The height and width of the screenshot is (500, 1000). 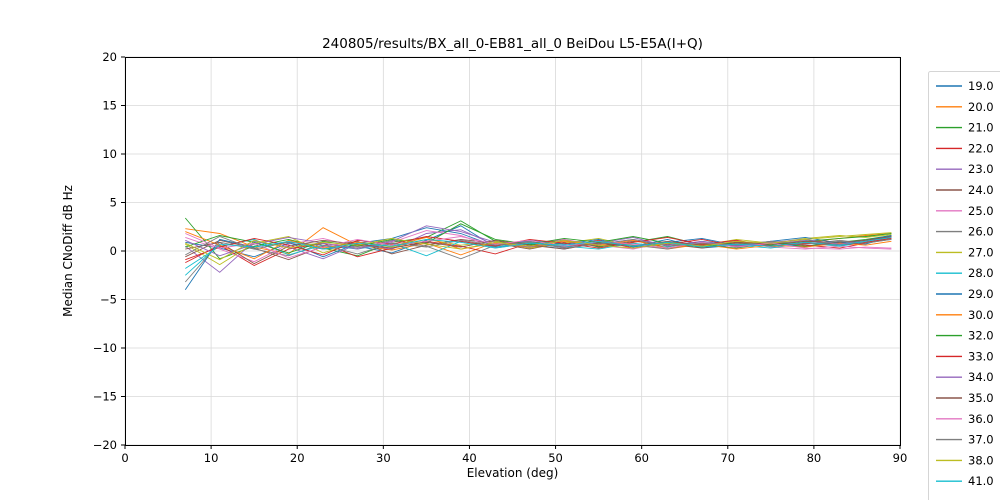 I want to click on series-line-41.0, so click(x=538, y=256).